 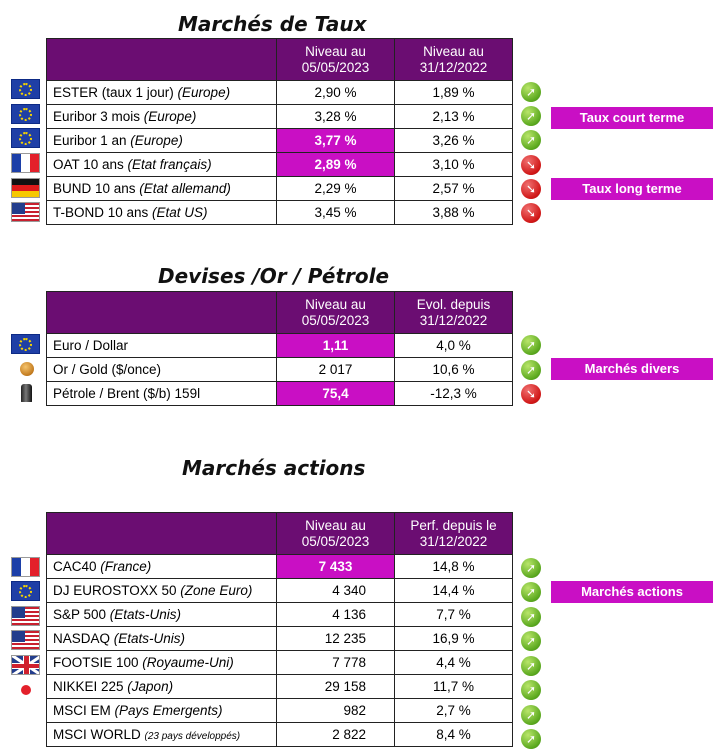 I want to click on table-row: DJ EUROSTOXX 50 (Zone Euro) 4 340 14,4 %, so click(x=279, y=590).